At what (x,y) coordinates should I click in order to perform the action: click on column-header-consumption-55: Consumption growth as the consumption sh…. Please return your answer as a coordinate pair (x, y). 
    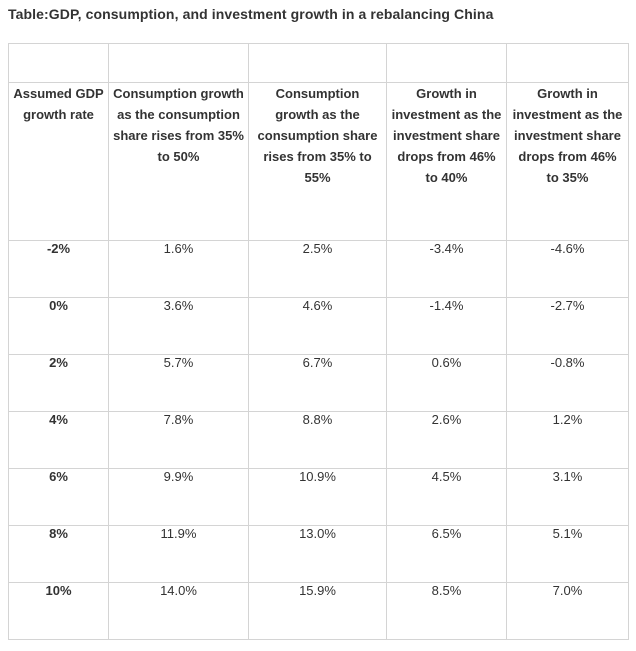
    Looking at the image, I should click on (317, 161).